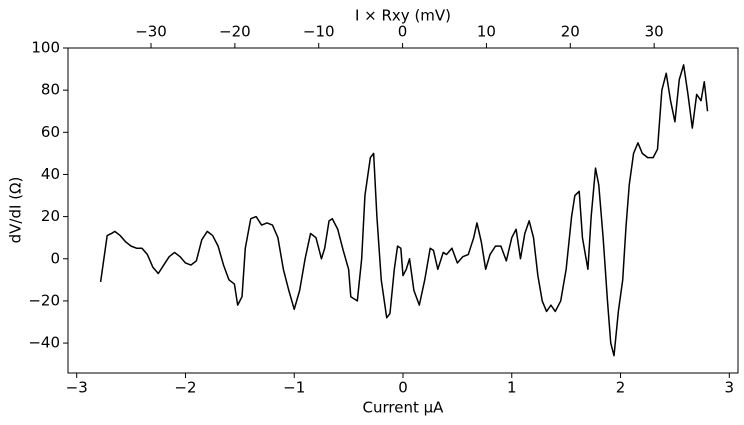 This screenshot has height=425, width=744. I want to click on y-tick-label: −20, so click(44, 300).